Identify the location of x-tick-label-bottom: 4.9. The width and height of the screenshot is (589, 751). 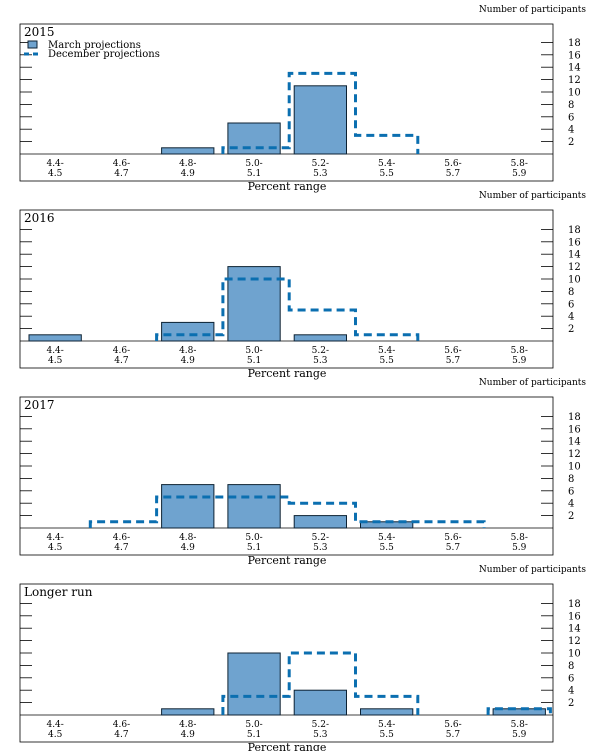
(188, 361).